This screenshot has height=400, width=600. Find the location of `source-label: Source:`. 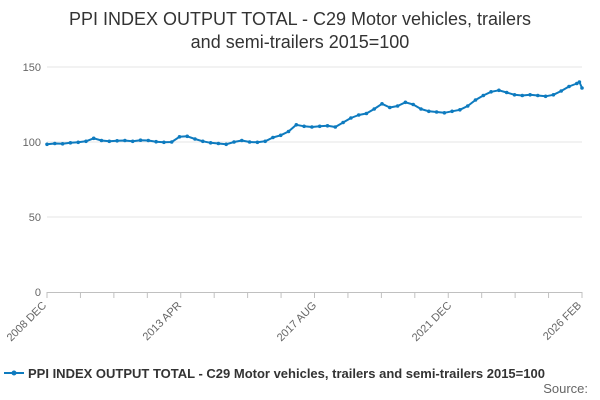

source-label: Source: is located at coordinates (565, 388).